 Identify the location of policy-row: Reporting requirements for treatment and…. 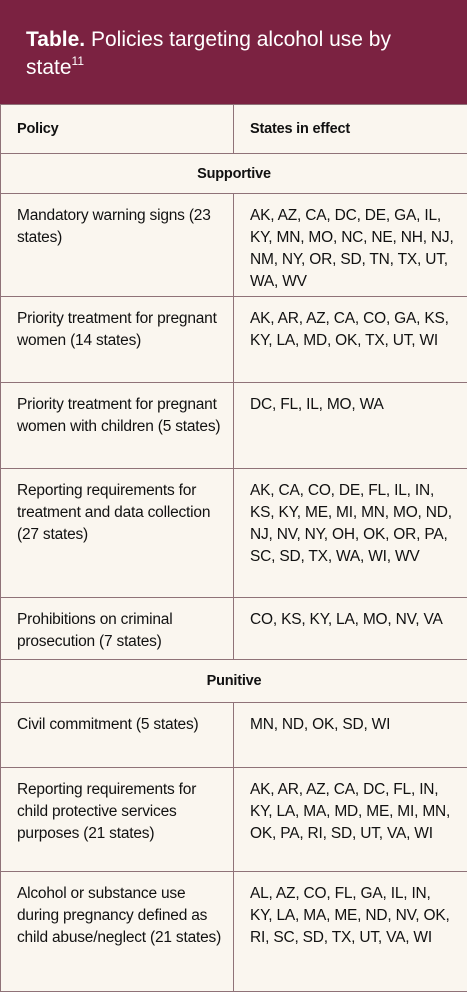
(234, 533).